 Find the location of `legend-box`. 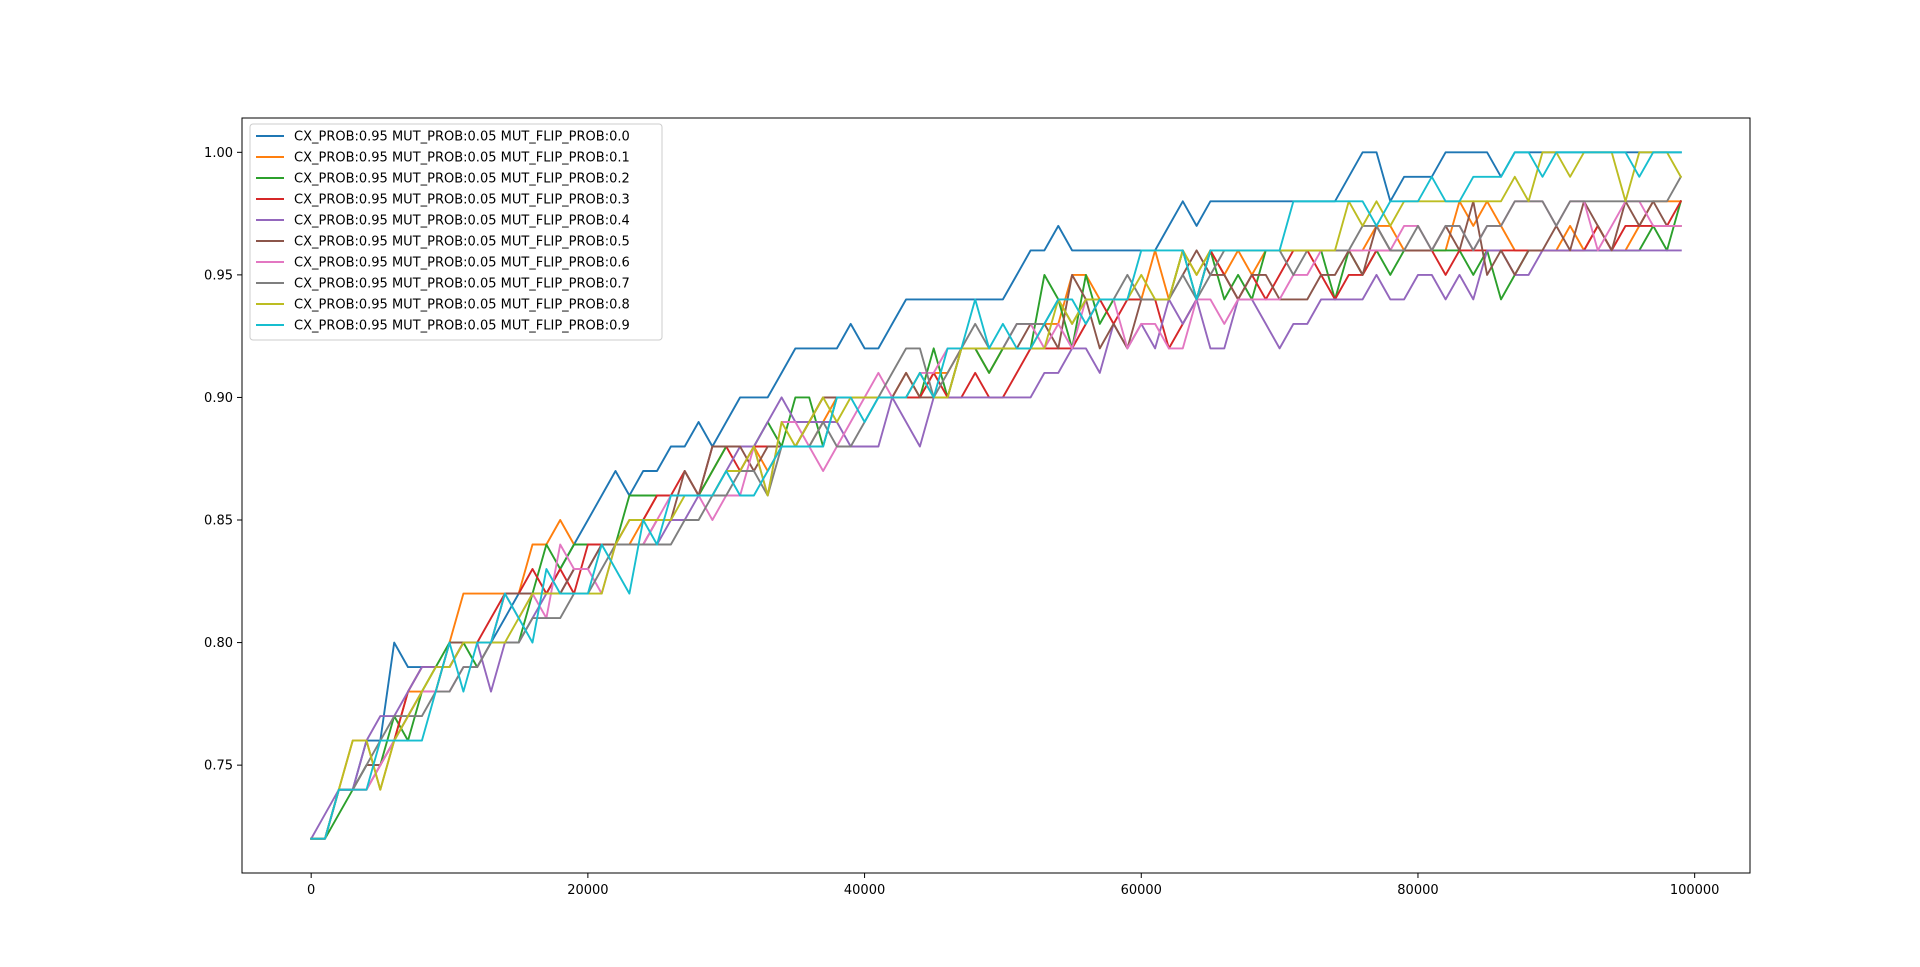

legend-box is located at coordinates (456, 232).